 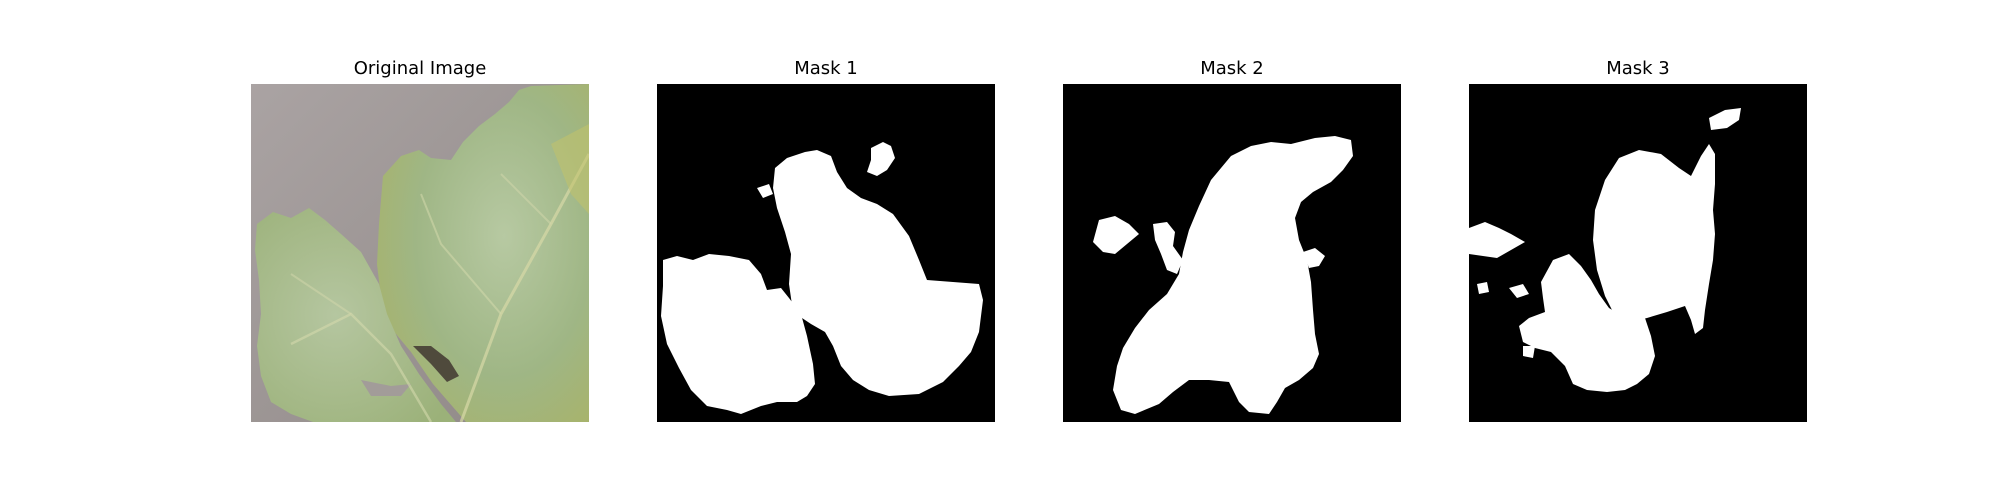 I want to click on leaf-edge-yellow, so click(x=570, y=169).